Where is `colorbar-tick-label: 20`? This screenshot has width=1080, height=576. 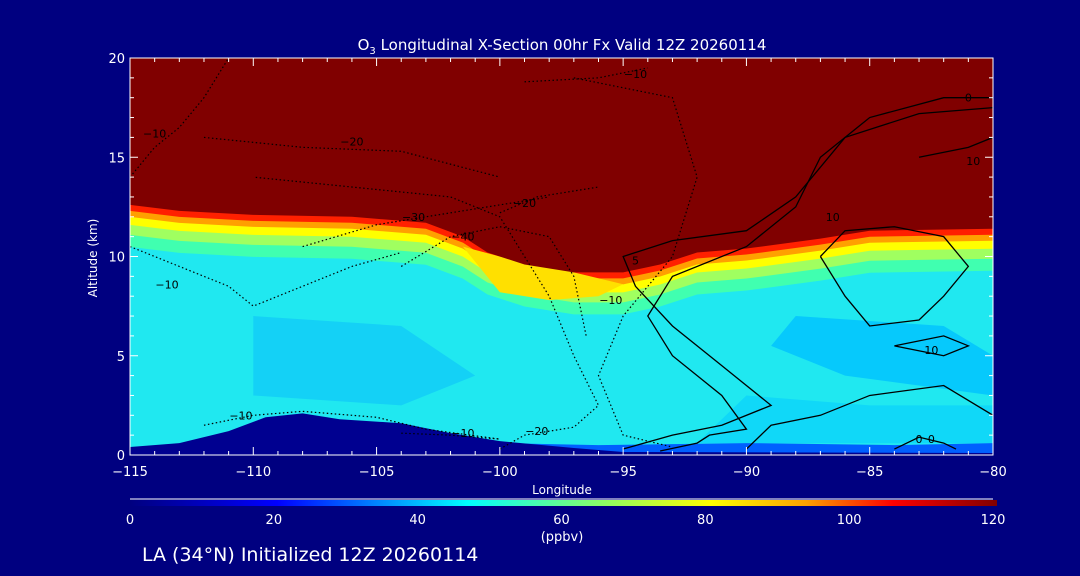 colorbar-tick-label: 20 is located at coordinates (274, 520).